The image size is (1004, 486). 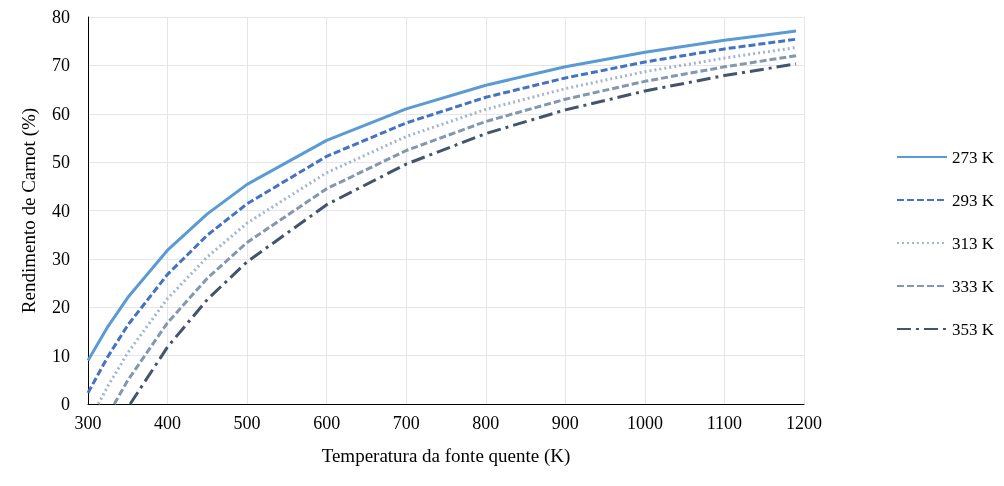 I want to click on y-axis-title: Rendimento de Carnot (%), so click(x=29, y=210).